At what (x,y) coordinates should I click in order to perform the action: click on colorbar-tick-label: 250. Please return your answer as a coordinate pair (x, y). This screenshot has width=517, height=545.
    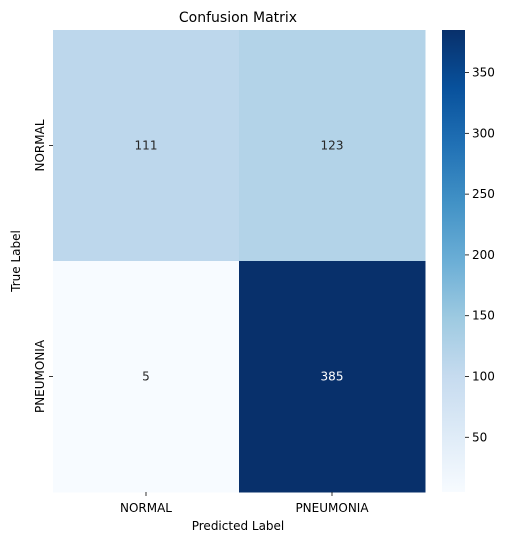
    Looking at the image, I should click on (483, 194).